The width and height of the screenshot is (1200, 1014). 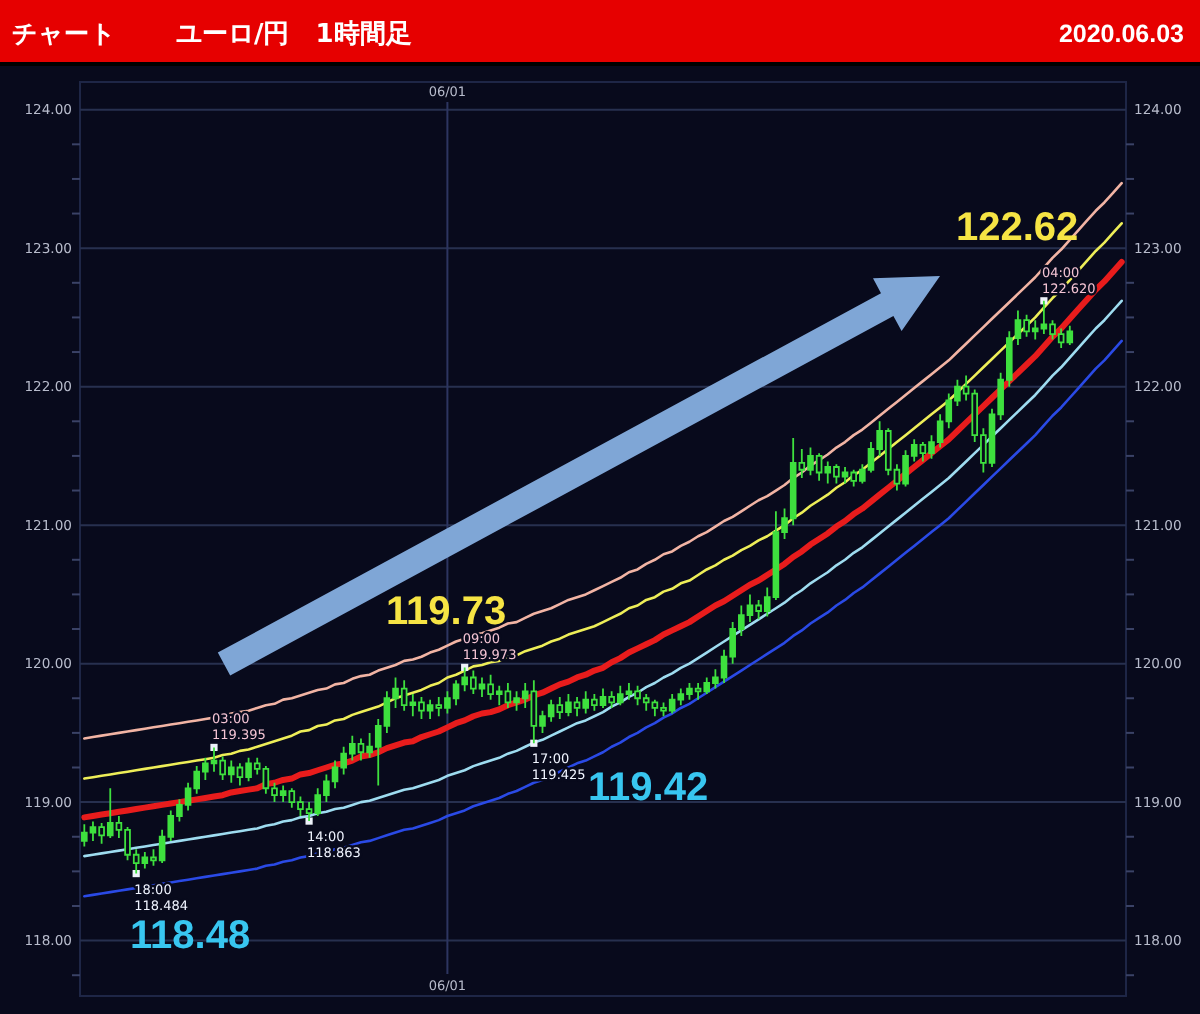 I want to click on annotation: 122.62, so click(x=1017, y=228).